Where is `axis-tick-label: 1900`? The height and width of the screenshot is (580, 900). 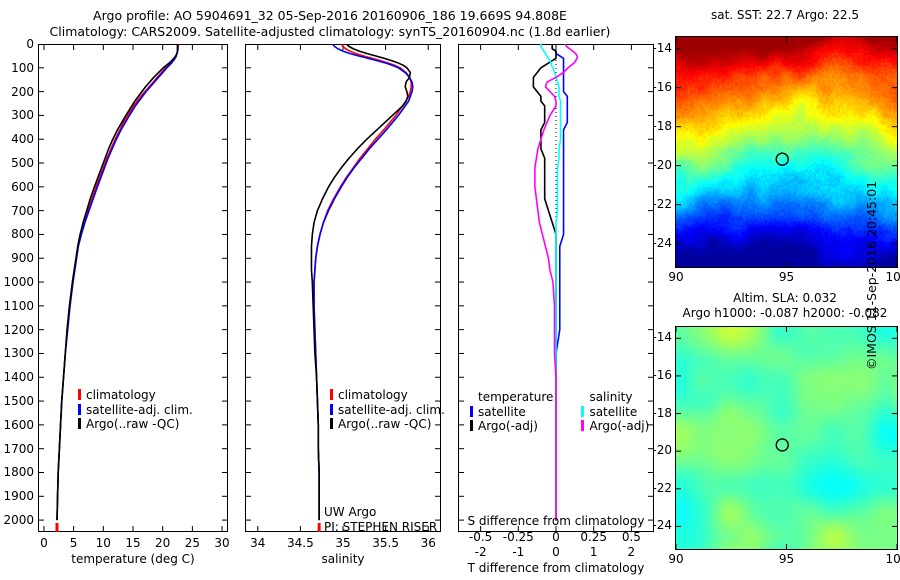 axis-tick-label: 1900 is located at coordinates (18, 496).